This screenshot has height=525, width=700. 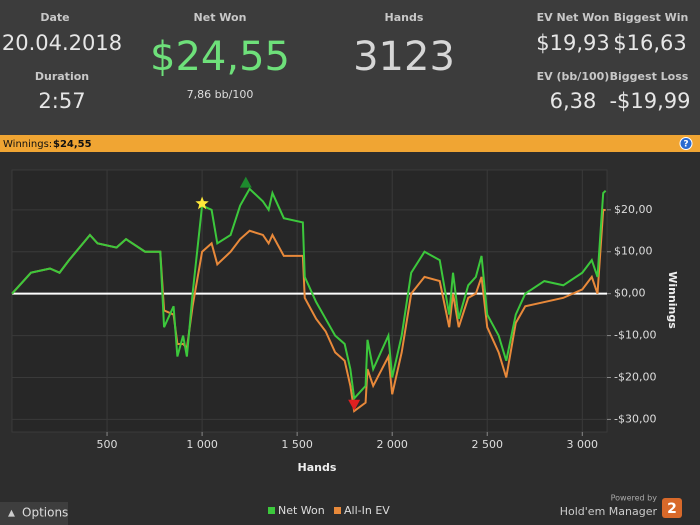 What do you see at coordinates (487, 444) in the screenshot?
I see `x-tick-label: 2 500` at bounding box center [487, 444].